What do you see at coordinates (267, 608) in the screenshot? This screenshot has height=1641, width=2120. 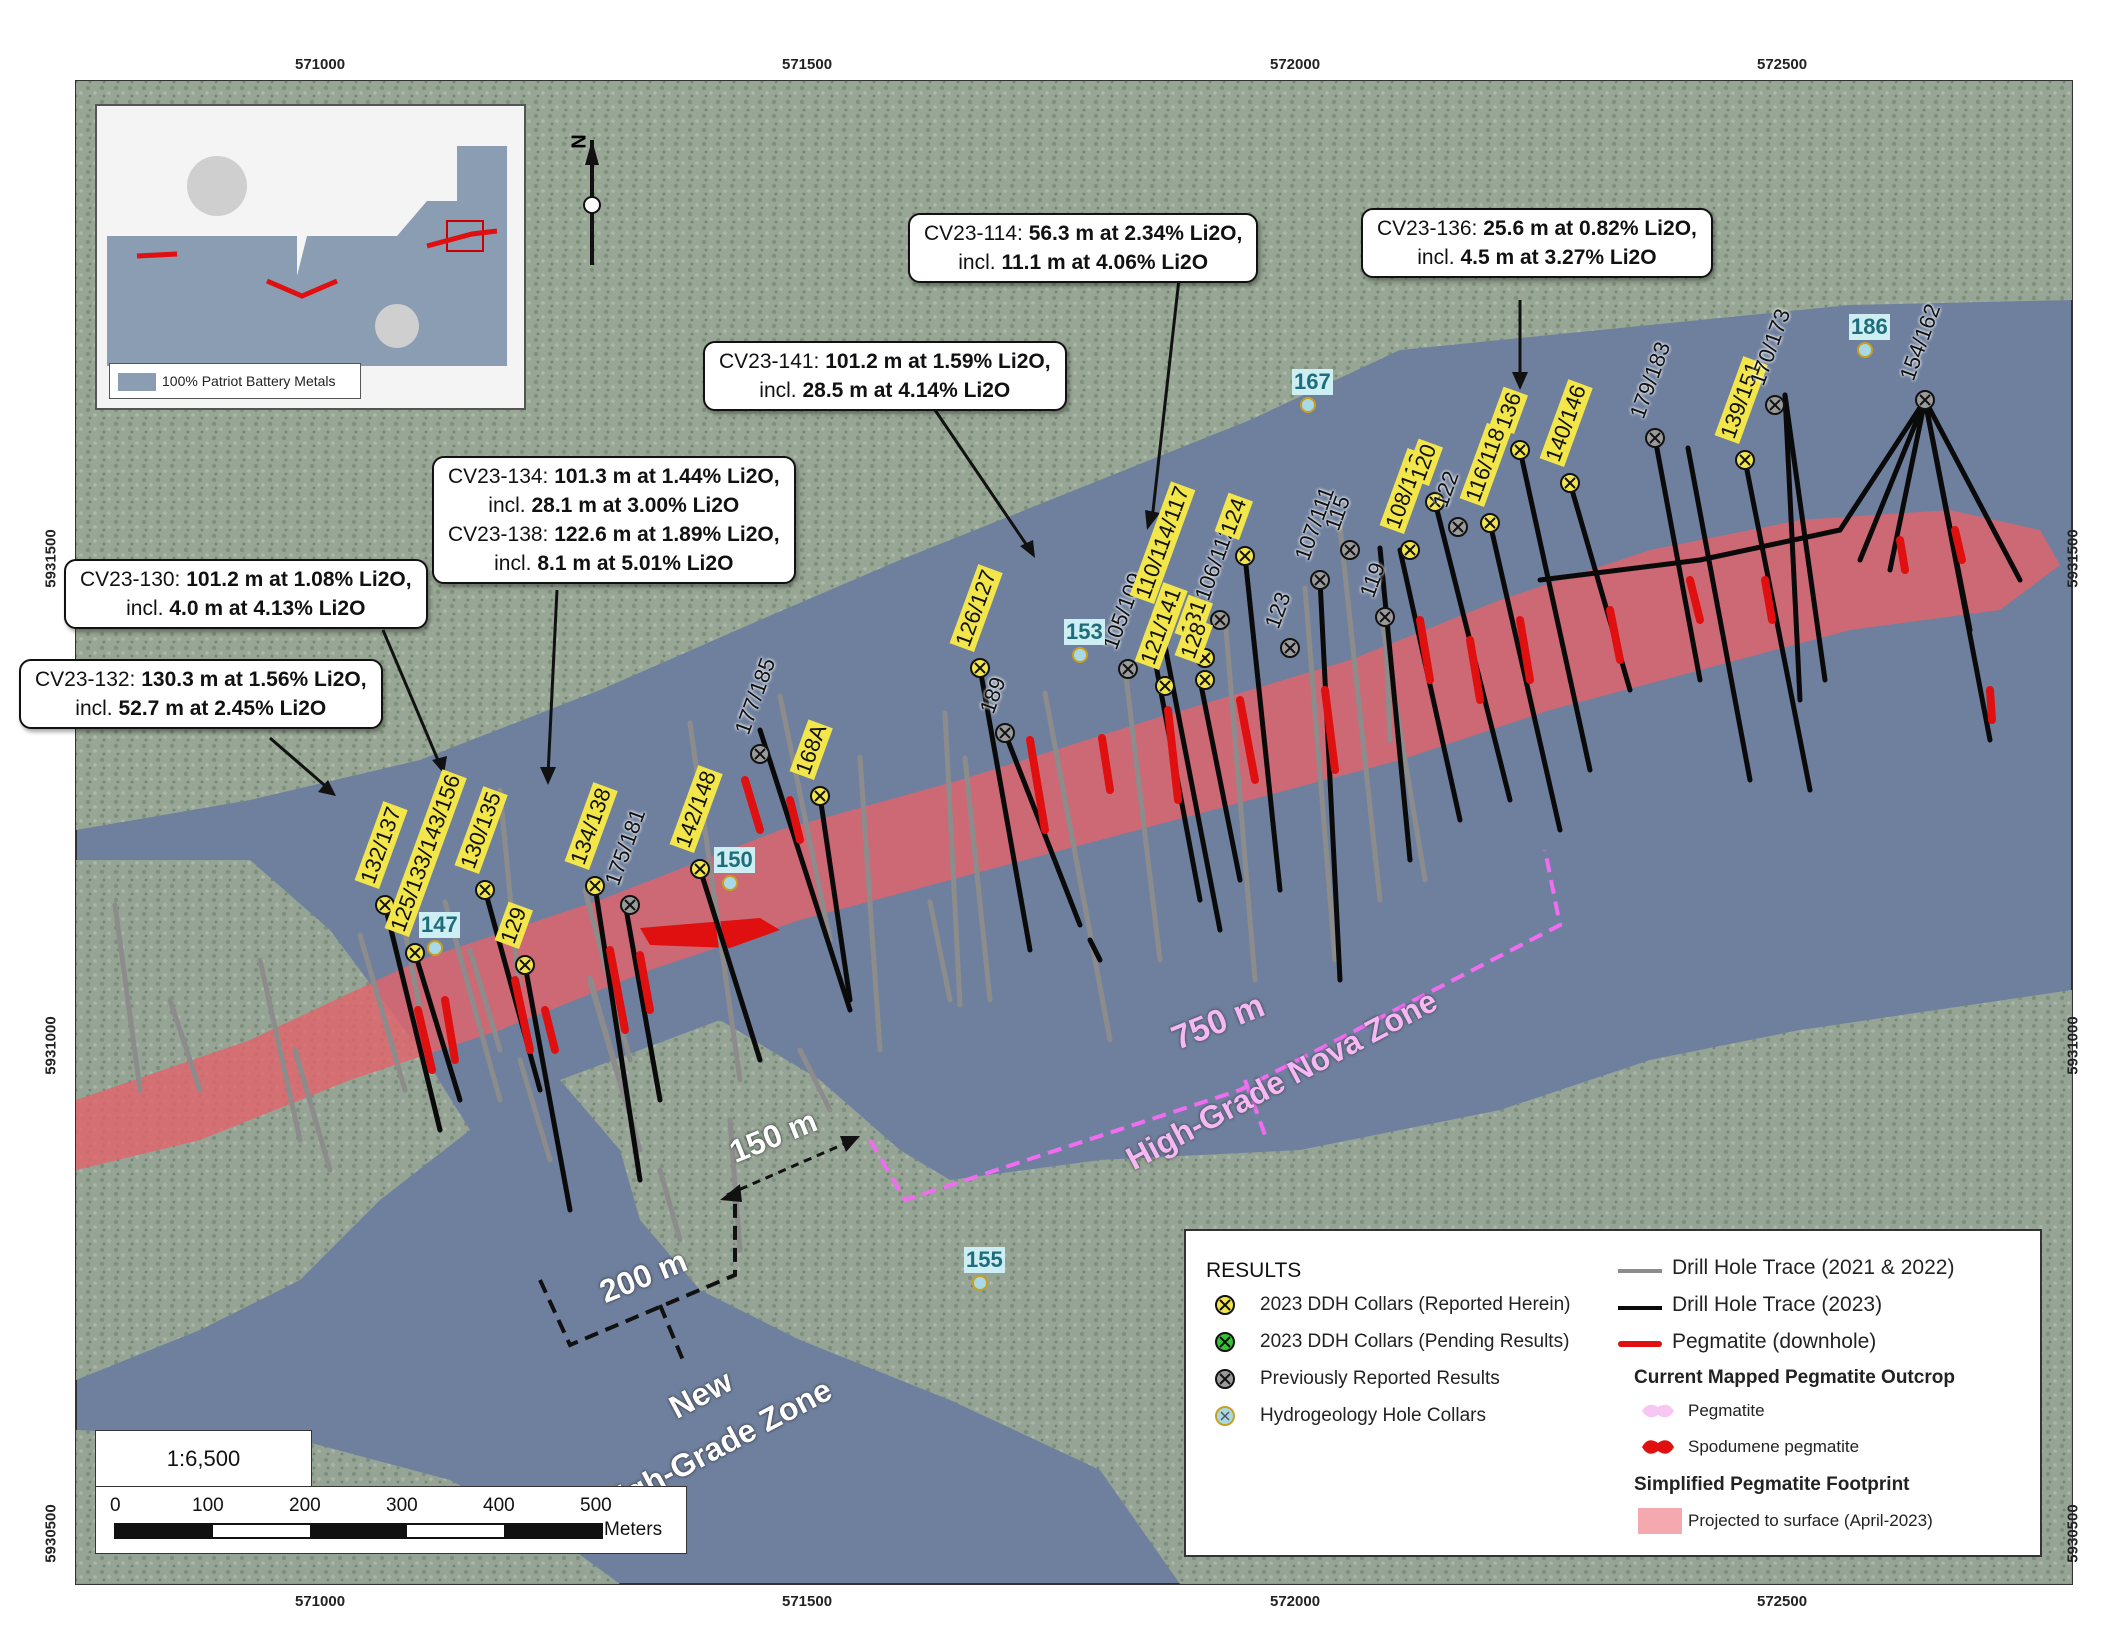 I see `callout-result-incl: 4.0 m at 4.13% Li2O` at bounding box center [267, 608].